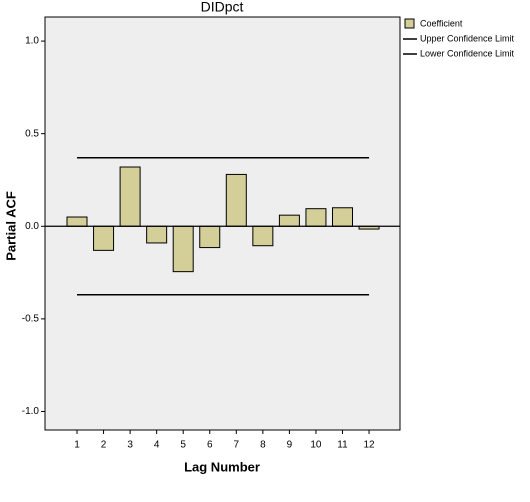  What do you see at coordinates (222, 466) in the screenshot?
I see `x-axis-title: Lag Number` at bounding box center [222, 466].